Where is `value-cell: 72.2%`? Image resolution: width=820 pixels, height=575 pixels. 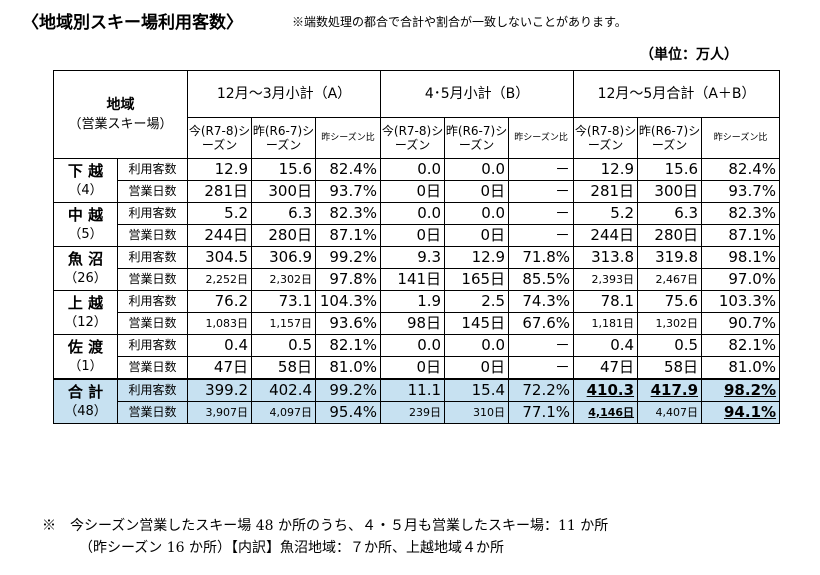 value-cell: 72.2% is located at coordinates (541, 390).